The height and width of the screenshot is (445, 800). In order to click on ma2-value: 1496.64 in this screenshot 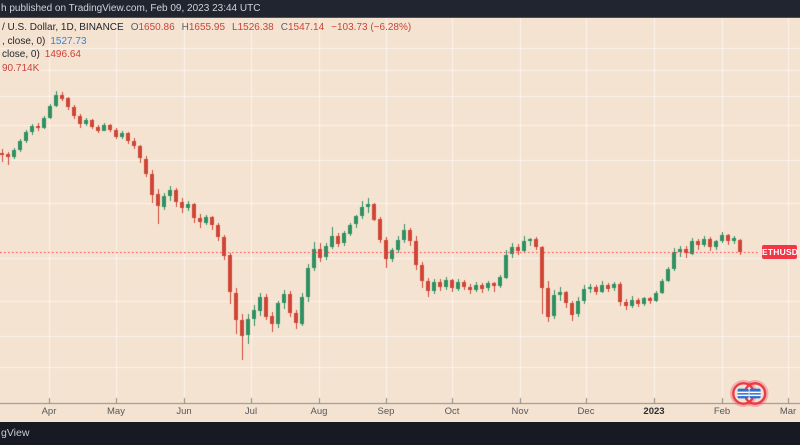, I will do `click(62, 54)`.